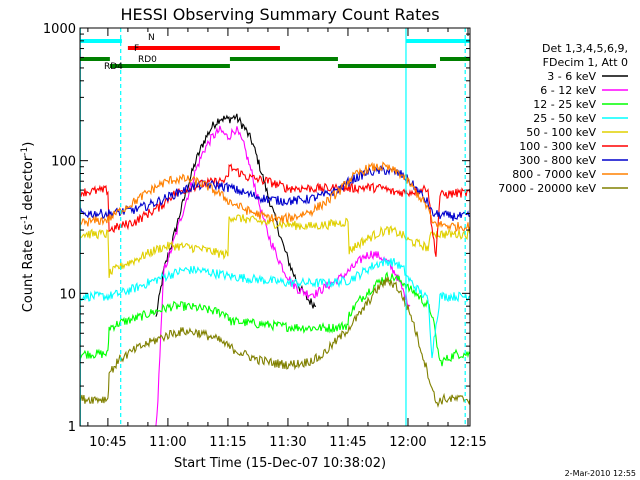 The width and height of the screenshot is (640, 480). Describe the element at coordinates (59, 29) in the screenshot. I see `y-tick-label-3: 1000` at that location.